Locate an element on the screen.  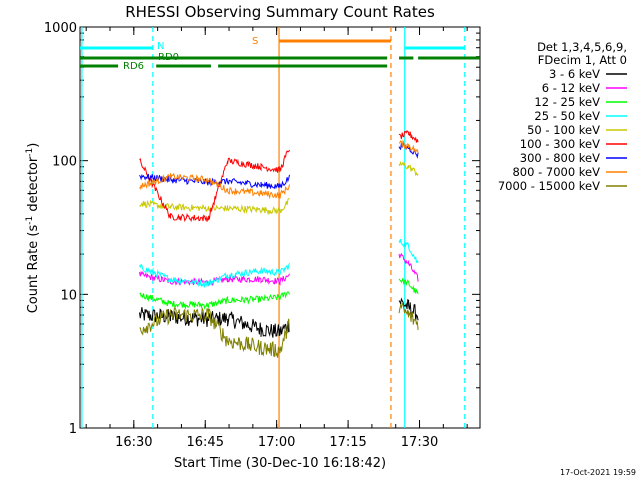
y-axis-label: Count Rate (s-1 detector-1) is located at coordinates (33, 228).